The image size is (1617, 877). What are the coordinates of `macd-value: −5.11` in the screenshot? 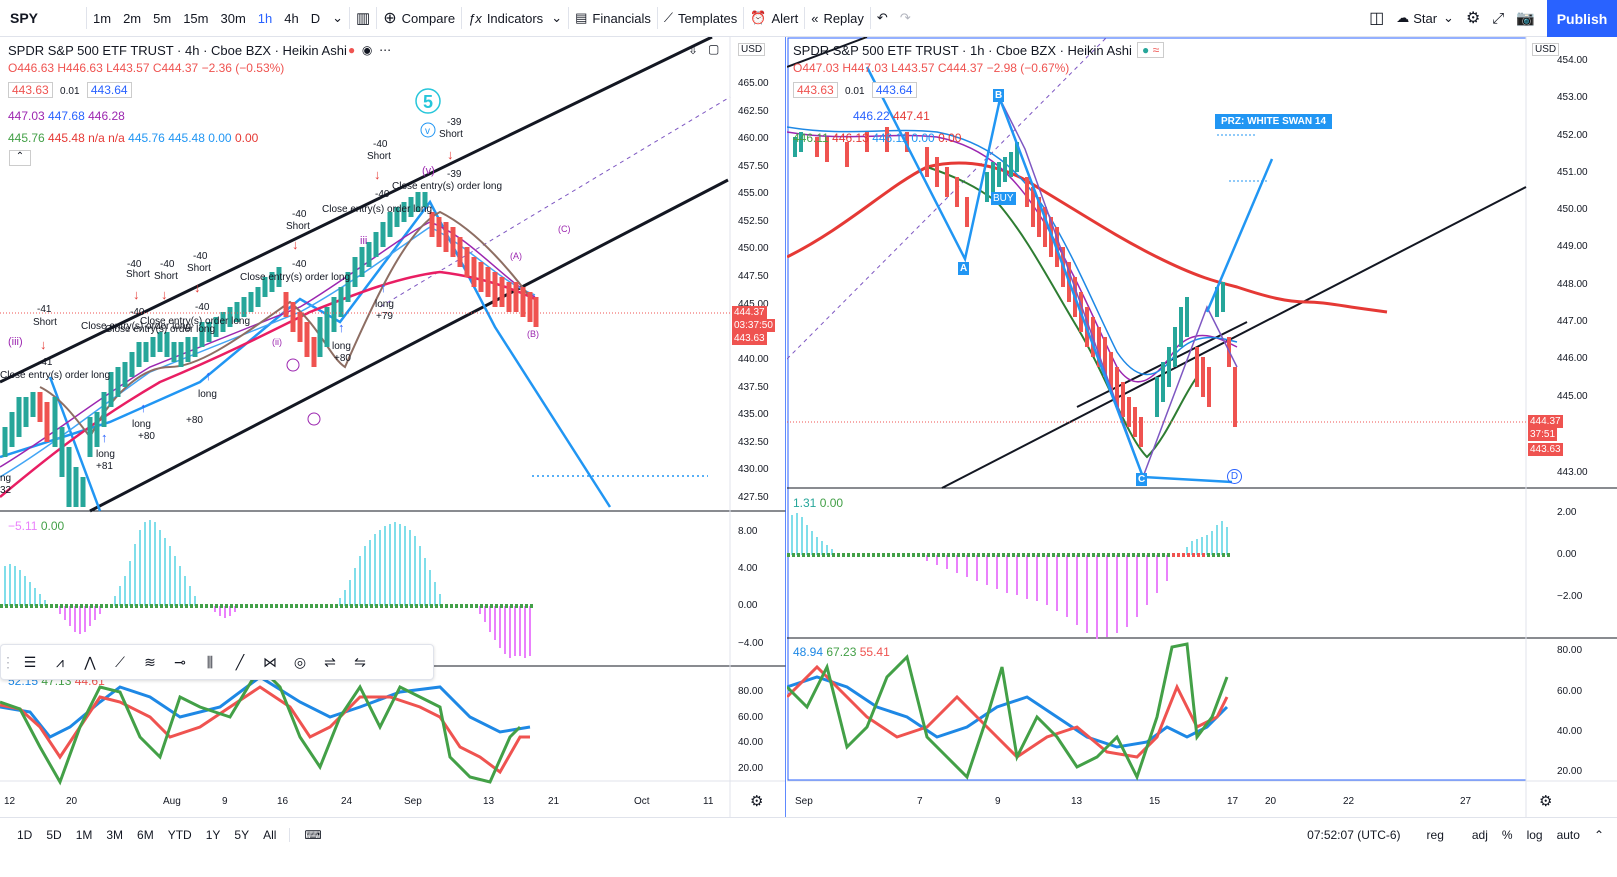 It's located at (23, 526).